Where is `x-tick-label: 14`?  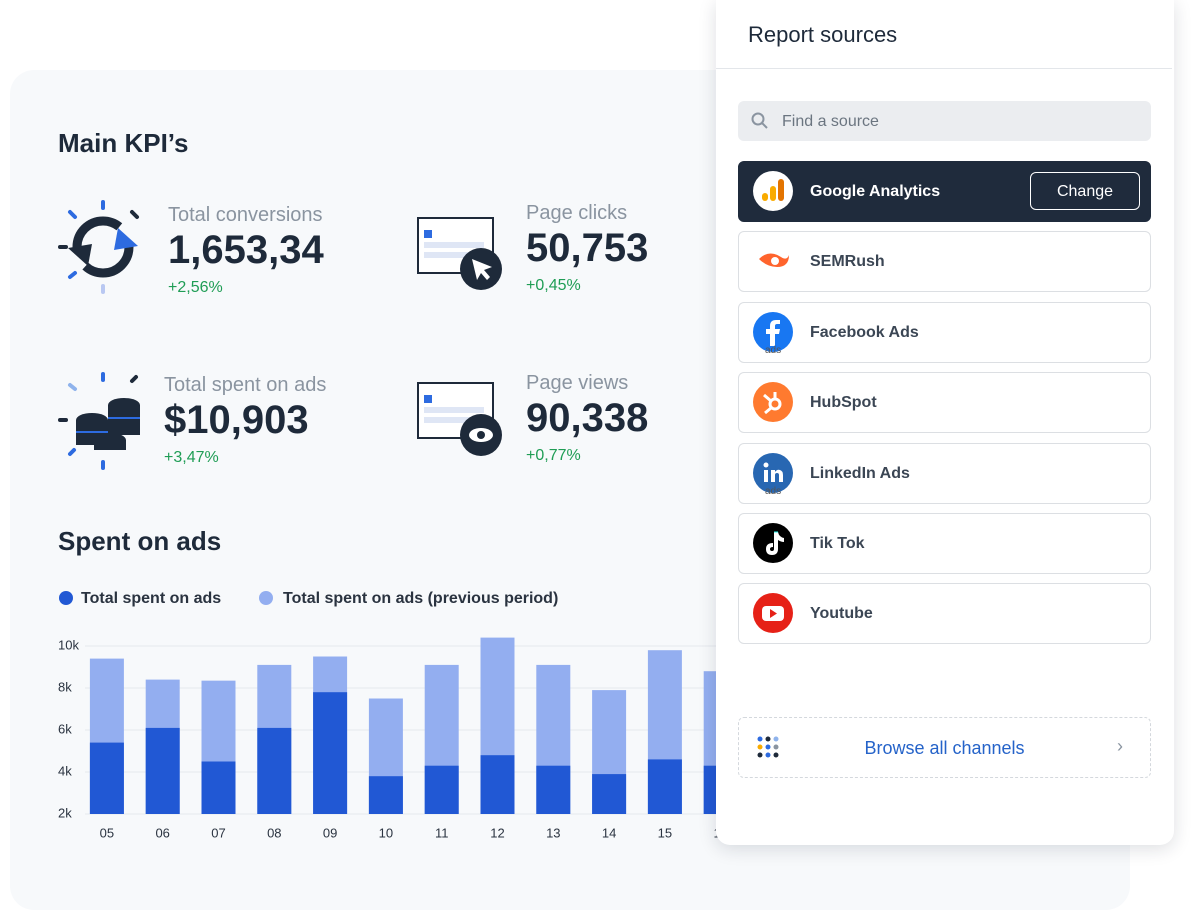 x-tick-label: 14 is located at coordinates (609, 832).